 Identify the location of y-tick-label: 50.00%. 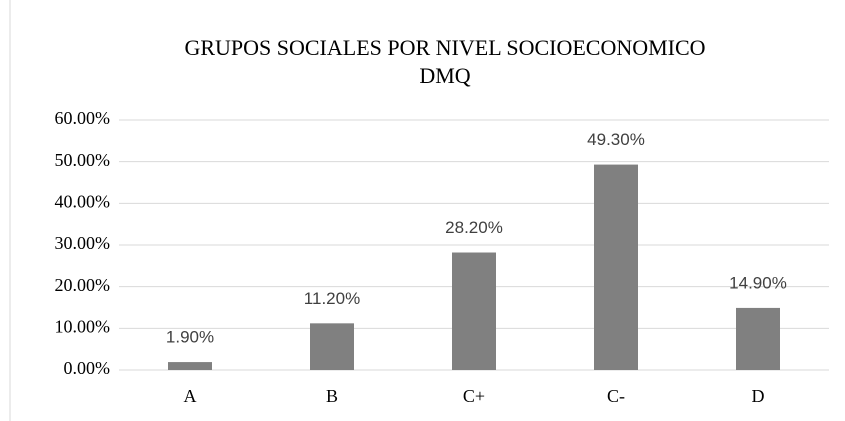
(83, 160).